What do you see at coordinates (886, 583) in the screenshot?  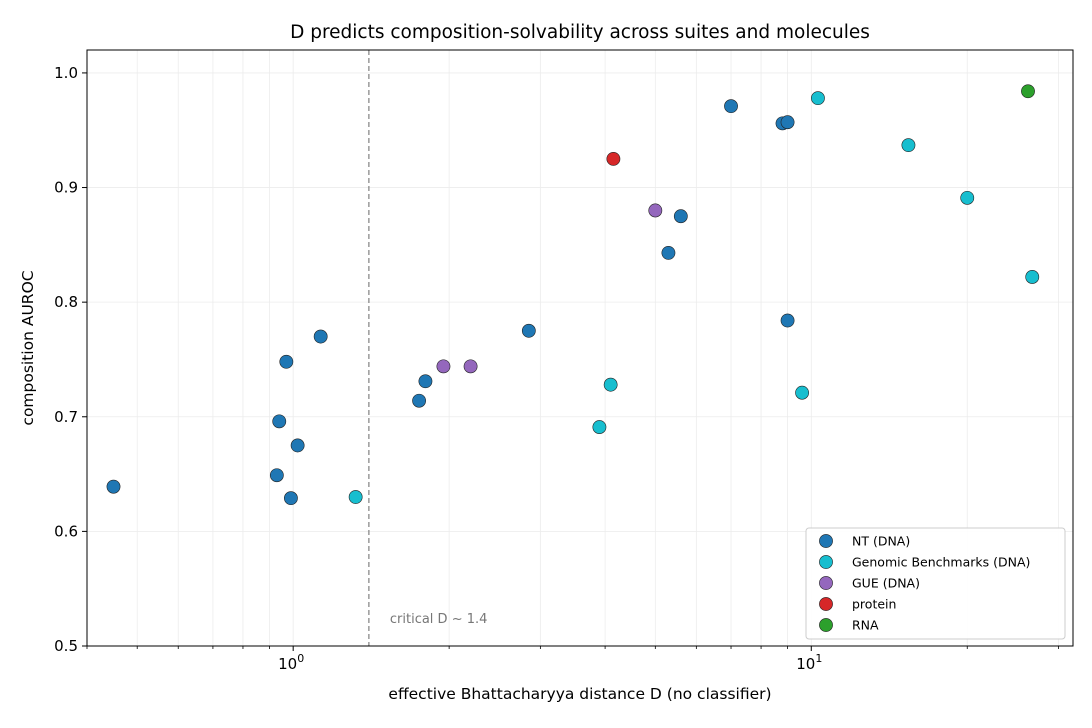 I see `legend-label: GUE (DNA)` at bounding box center [886, 583].